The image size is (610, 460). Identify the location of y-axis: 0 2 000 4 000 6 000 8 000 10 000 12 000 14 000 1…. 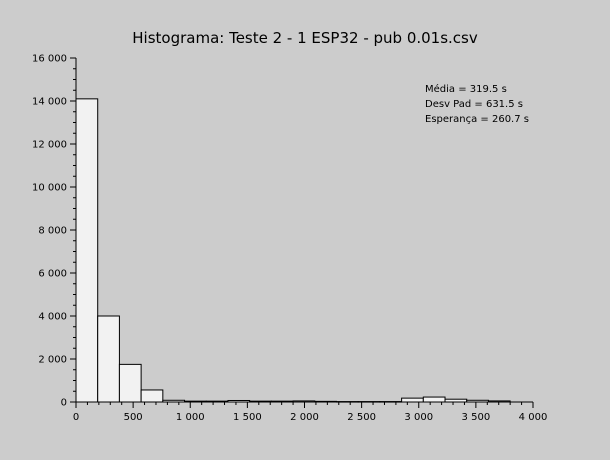
(54, 231).